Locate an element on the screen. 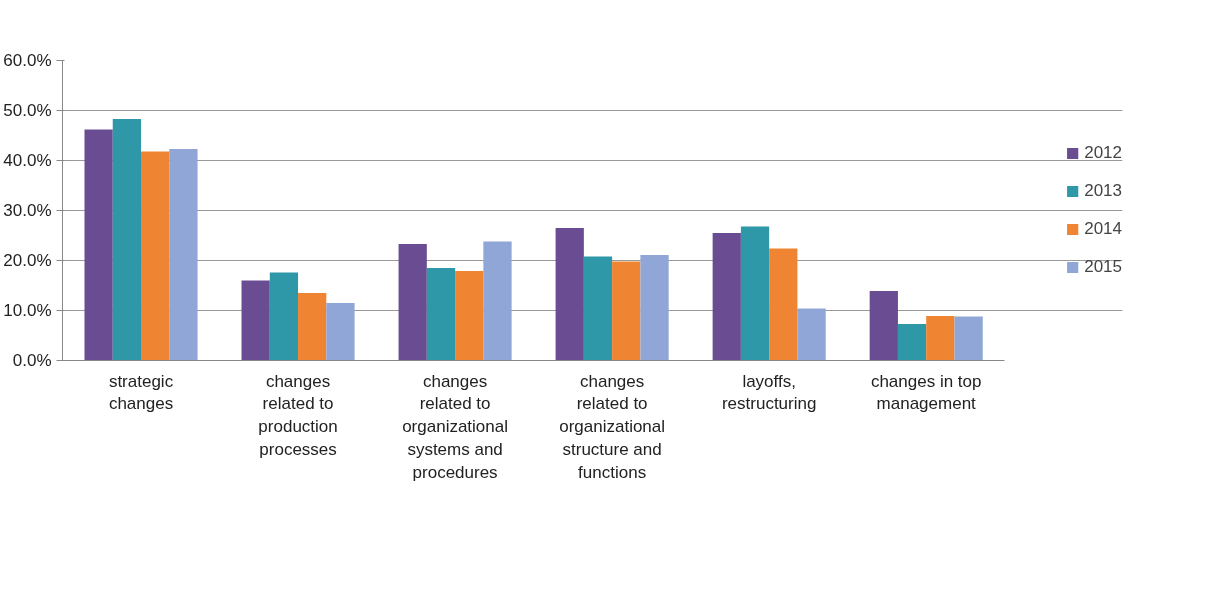 The height and width of the screenshot is (605, 1218). legend-label: 2015 is located at coordinates (1103, 267).